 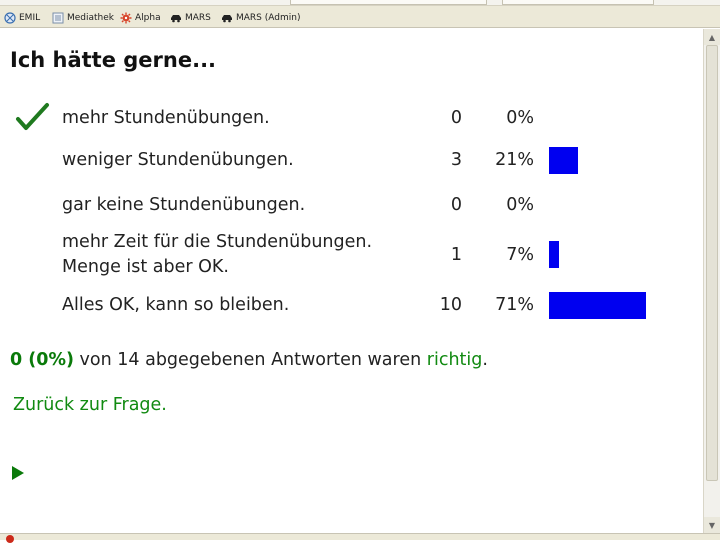 I want to click on result-row: mehr Stundenübungen. 0 0%, so click(x=350, y=117).